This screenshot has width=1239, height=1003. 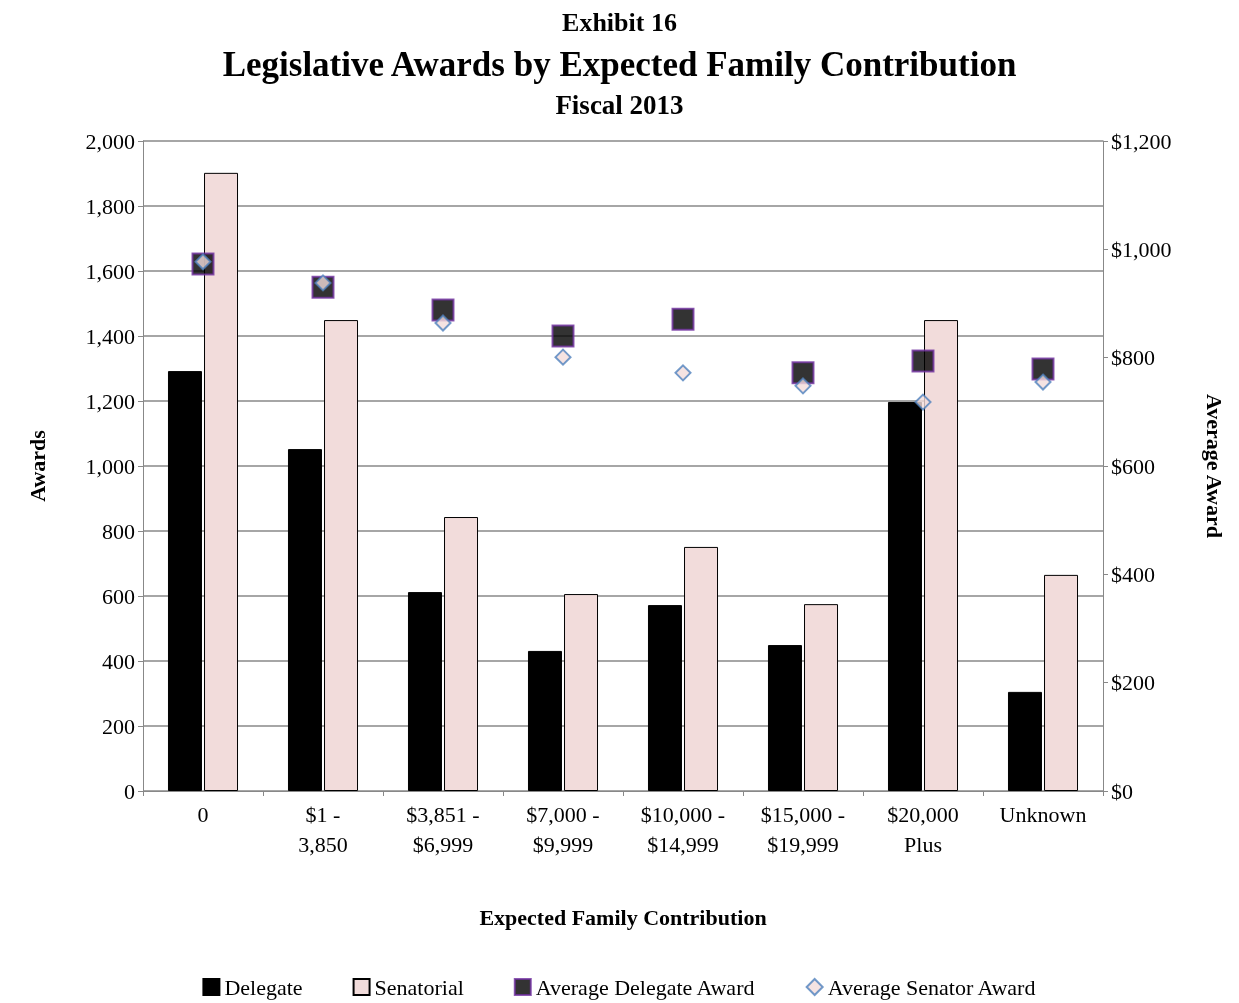 I want to click on y-tick-label: 600, so click(x=118, y=596).